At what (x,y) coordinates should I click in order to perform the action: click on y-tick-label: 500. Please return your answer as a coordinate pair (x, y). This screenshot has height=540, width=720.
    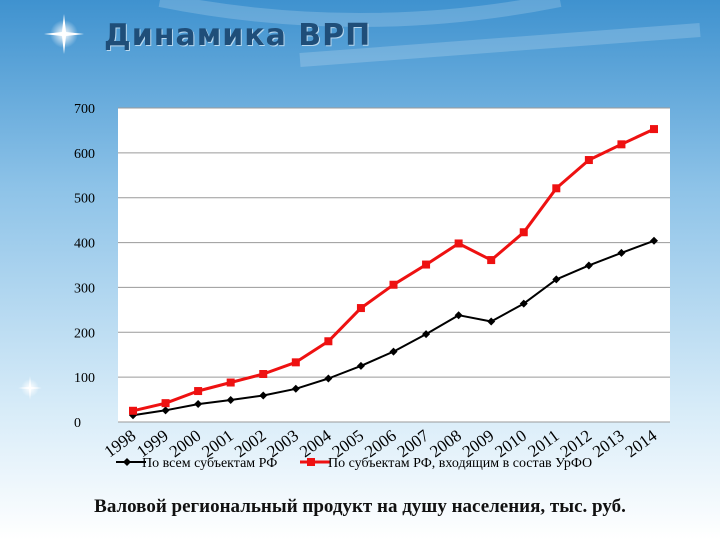
    Looking at the image, I should click on (84, 199).